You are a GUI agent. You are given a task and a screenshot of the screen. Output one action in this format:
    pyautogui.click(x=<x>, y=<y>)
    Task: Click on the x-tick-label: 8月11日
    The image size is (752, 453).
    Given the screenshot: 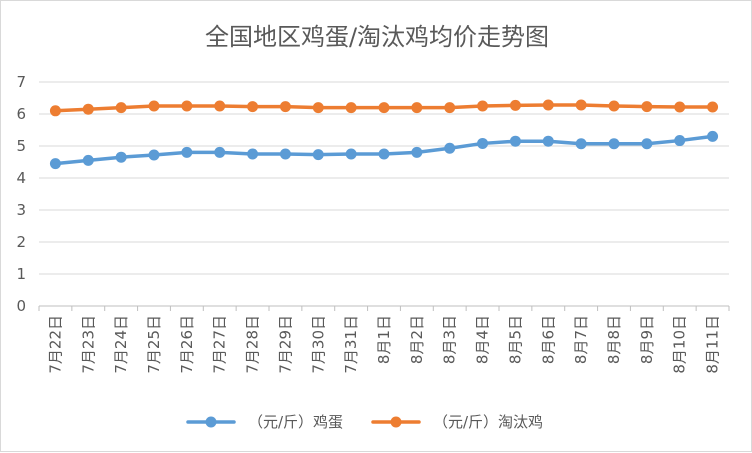 What is the action you would take?
    pyautogui.click(x=713, y=344)
    